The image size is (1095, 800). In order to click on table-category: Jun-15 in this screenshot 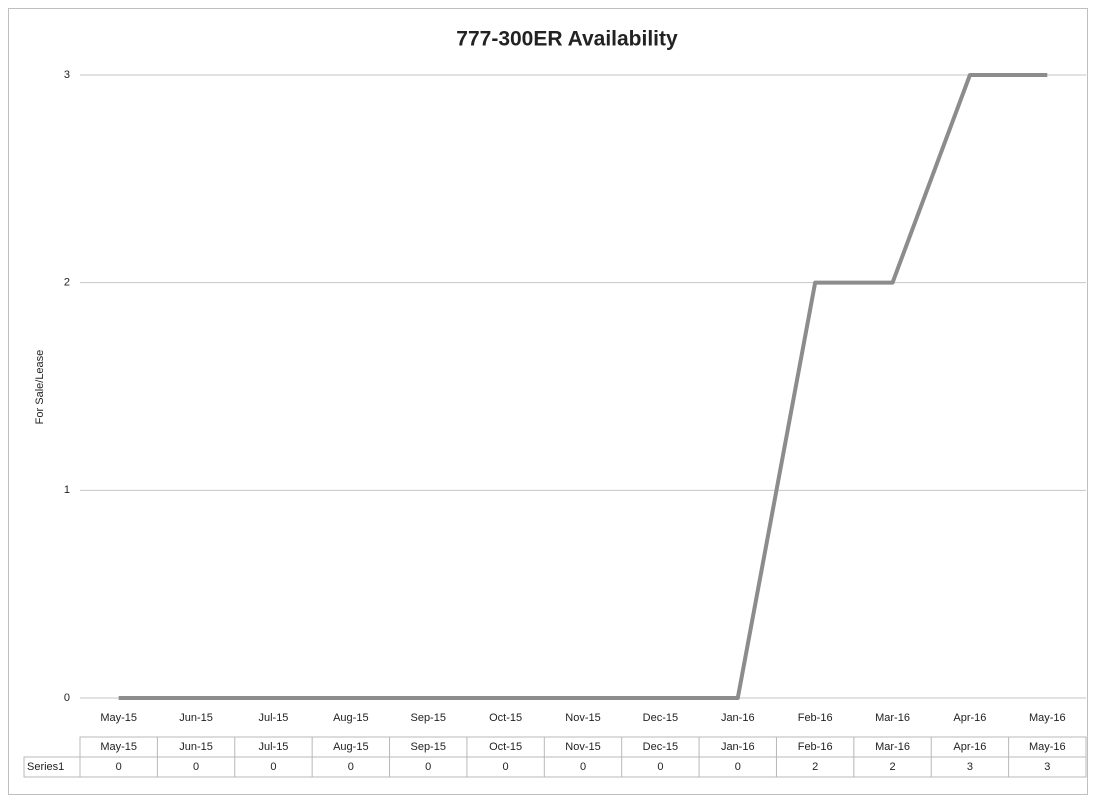, I will do `click(196, 747)`.